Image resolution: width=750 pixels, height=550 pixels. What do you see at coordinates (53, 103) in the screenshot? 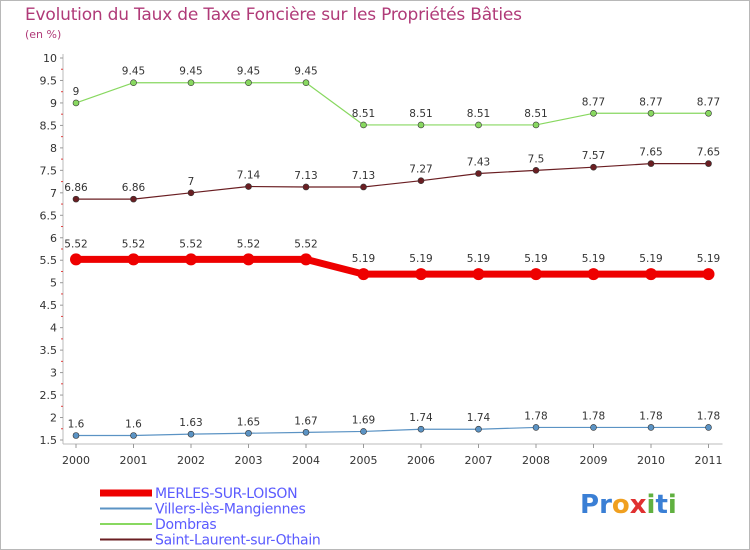
I see `y-tick-label: 9` at bounding box center [53, 103].